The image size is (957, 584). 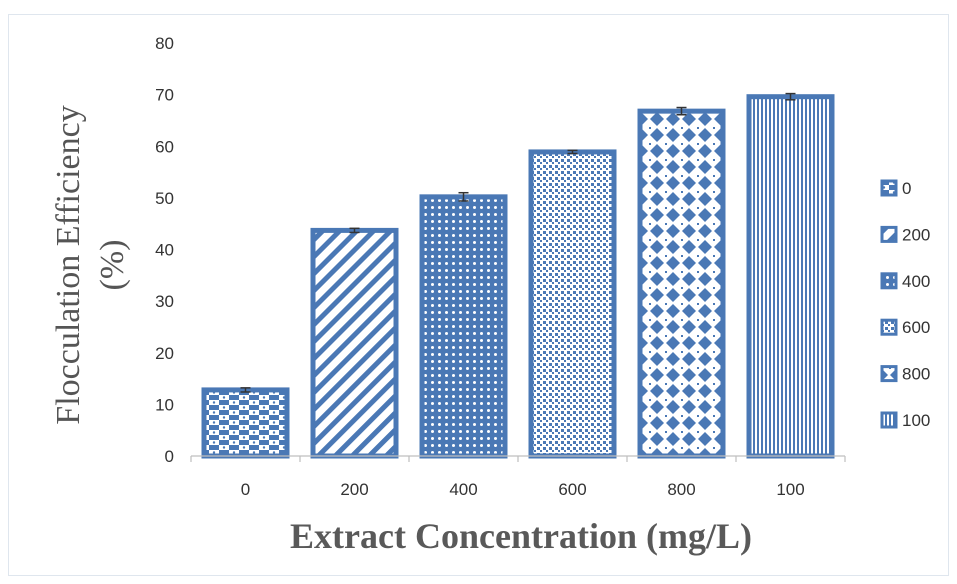 I want to click on x-axis-label: Extract Concentration (mg/L), so click(x=521, y=536).